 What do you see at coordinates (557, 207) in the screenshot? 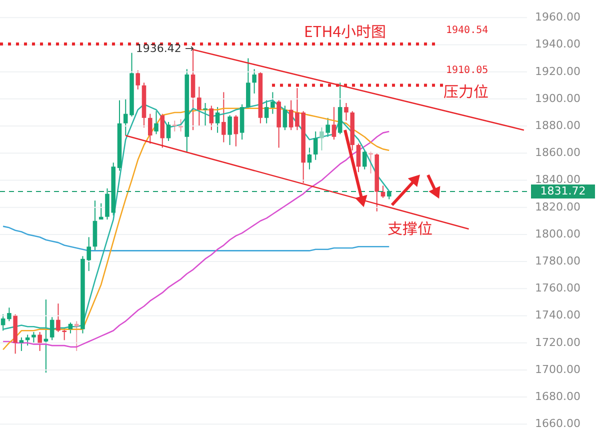
I see `y-tick-label: 1820.00` at bounding box center [557, 207].